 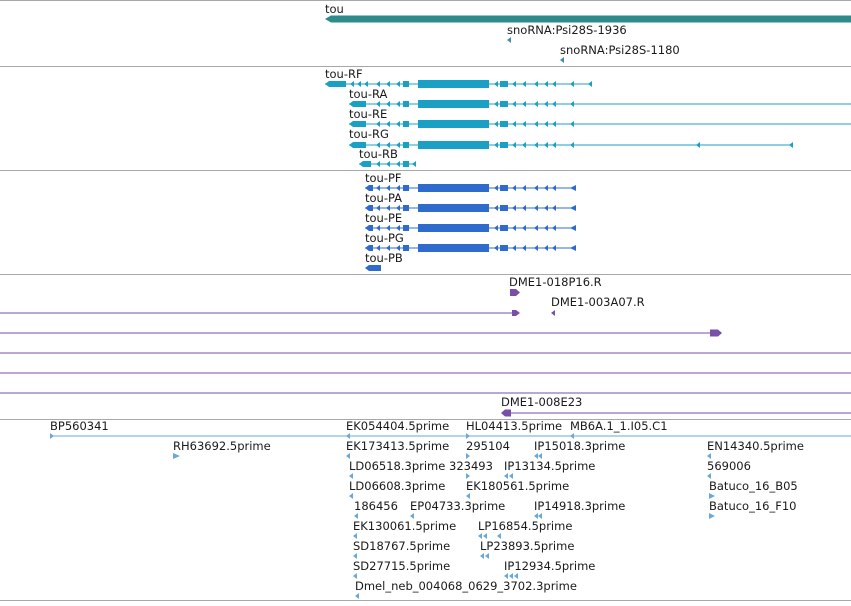 What do you see at coordinates (567, 30) in the screenshot?
I see `snorna-label: snoRNA:Psi28S-1936` at bounding box center [567, 30].